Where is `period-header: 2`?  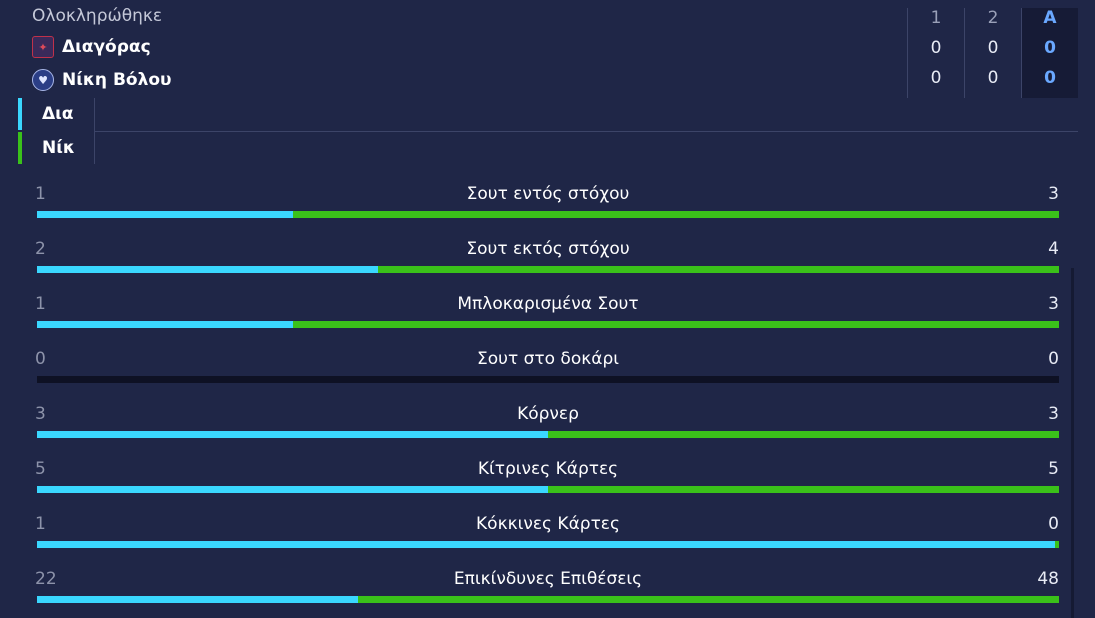 period-header: 2 is located at coordinates (993, 18).